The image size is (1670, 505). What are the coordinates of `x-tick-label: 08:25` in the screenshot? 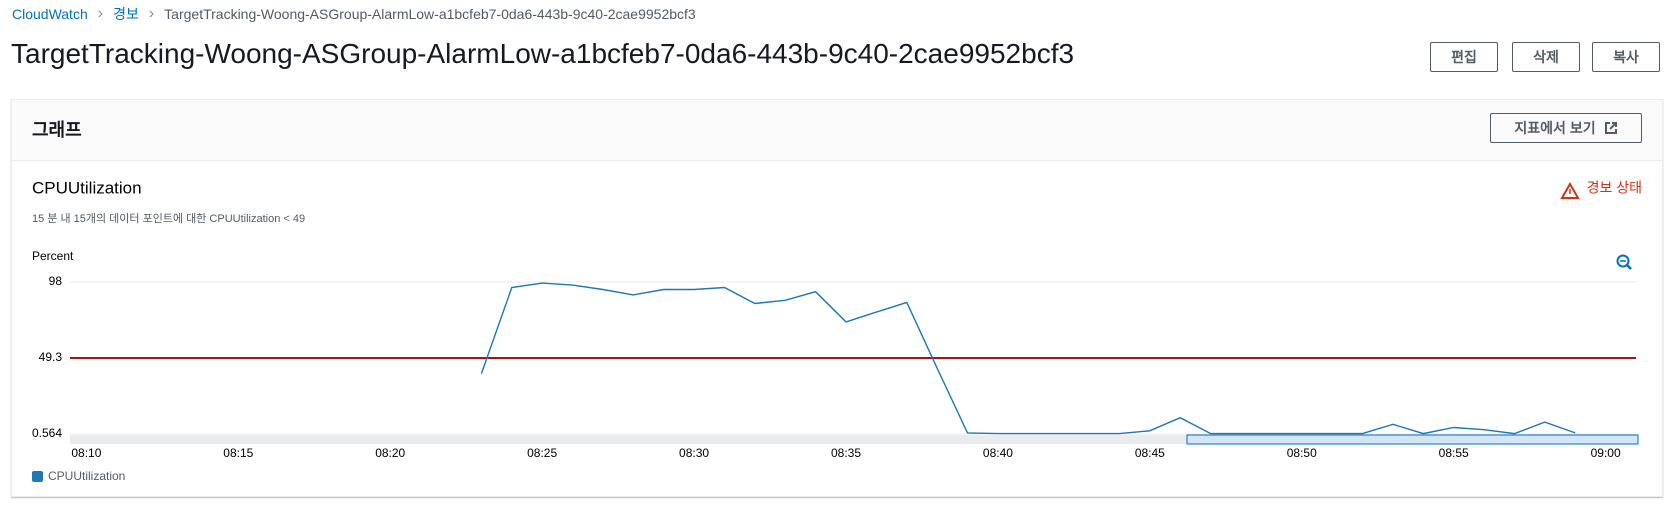 It's located at (542, 453).